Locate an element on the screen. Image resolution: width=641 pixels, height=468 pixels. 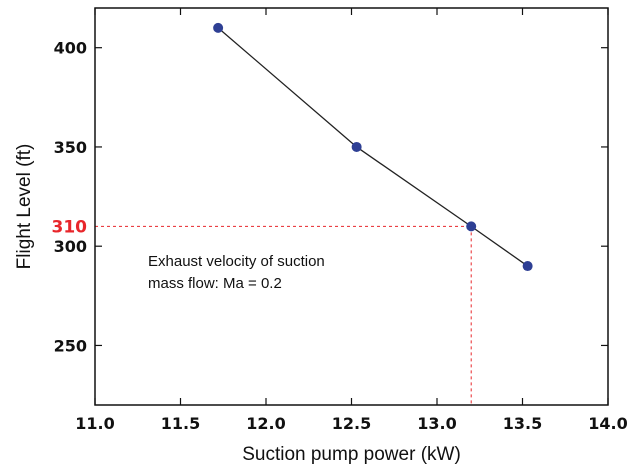
x-axis-title: Suction pump power (kW) is located at coordinates (351, 454).